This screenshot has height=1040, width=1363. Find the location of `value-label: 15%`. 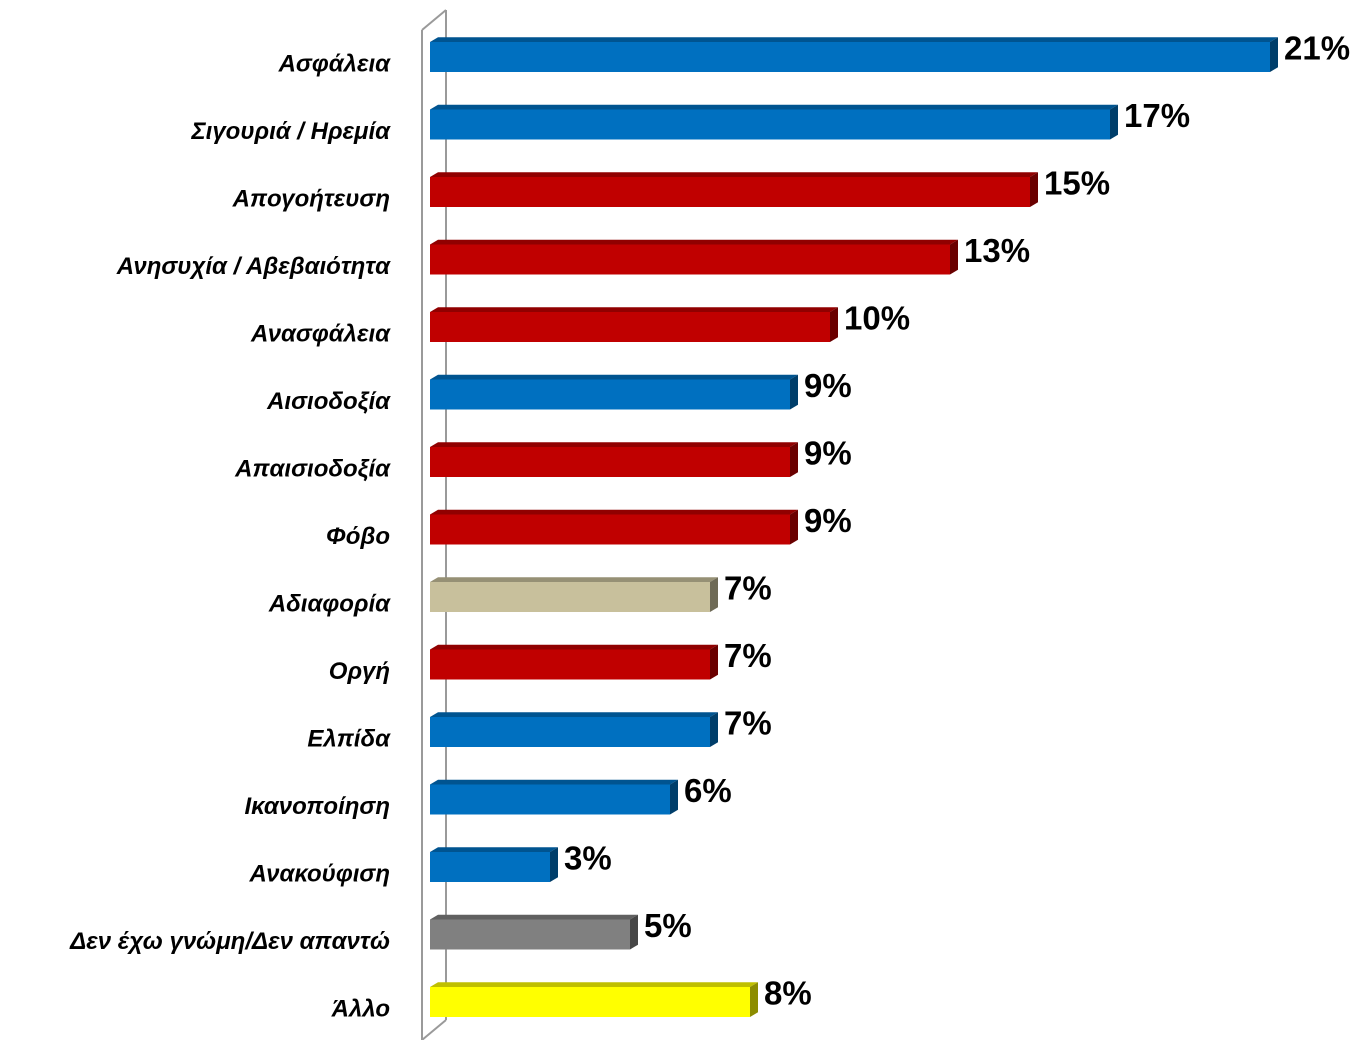

value-label: 15% is located at coordinates (1077, 183).